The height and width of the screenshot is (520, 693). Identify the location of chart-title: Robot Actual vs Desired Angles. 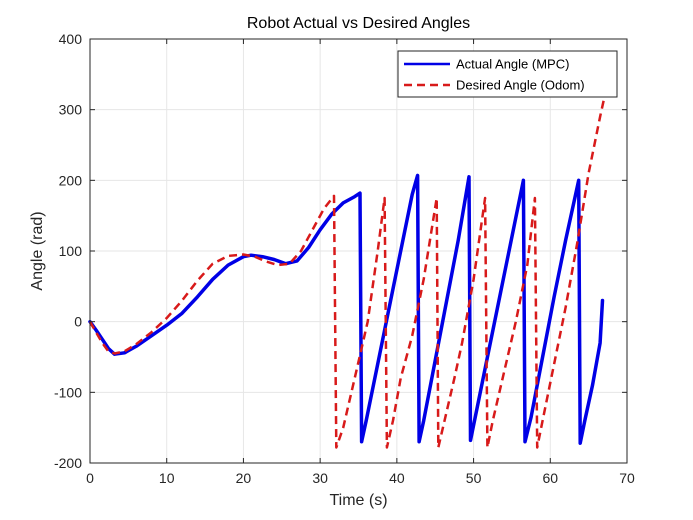
(358, 23).